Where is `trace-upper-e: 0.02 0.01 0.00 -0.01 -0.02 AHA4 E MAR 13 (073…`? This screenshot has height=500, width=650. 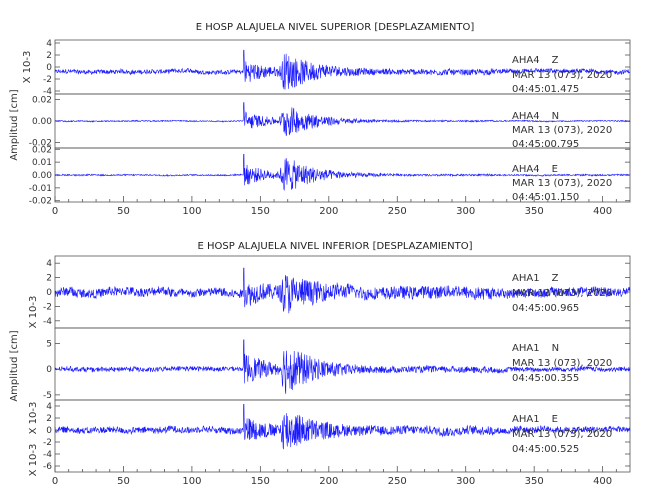
trace-upper-e: 0.02 0.01 0.00 -0.01 -0.02 AHA4 E MAR 13 (073… is located at coordinates (330, 176).